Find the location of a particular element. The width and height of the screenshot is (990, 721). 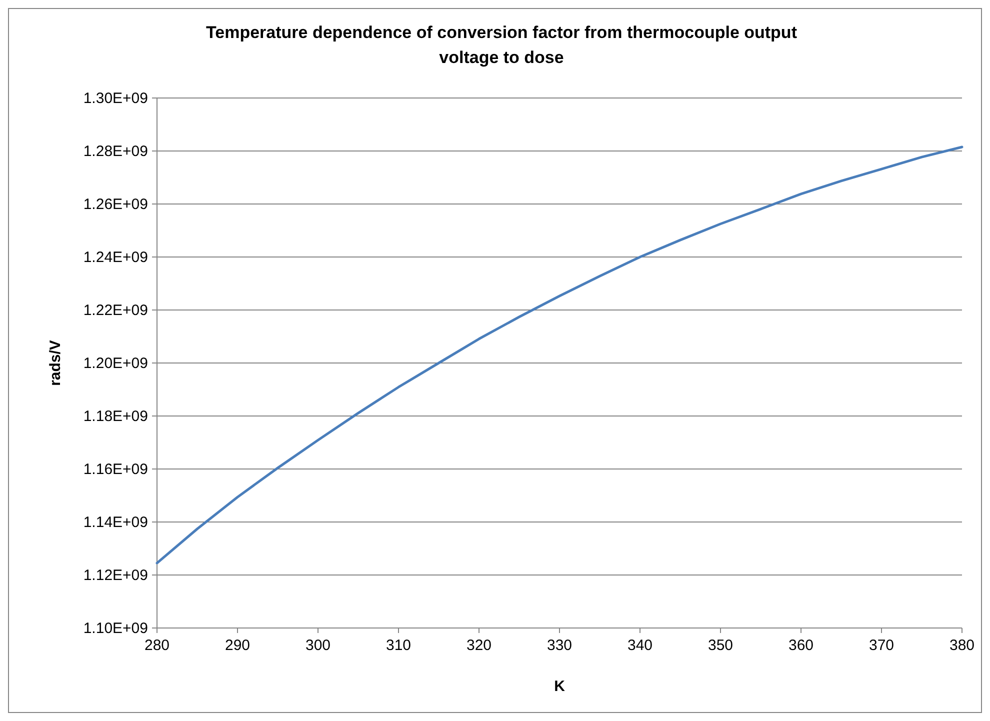

x-tick-label: 310 is located at coordinates (399, 645).